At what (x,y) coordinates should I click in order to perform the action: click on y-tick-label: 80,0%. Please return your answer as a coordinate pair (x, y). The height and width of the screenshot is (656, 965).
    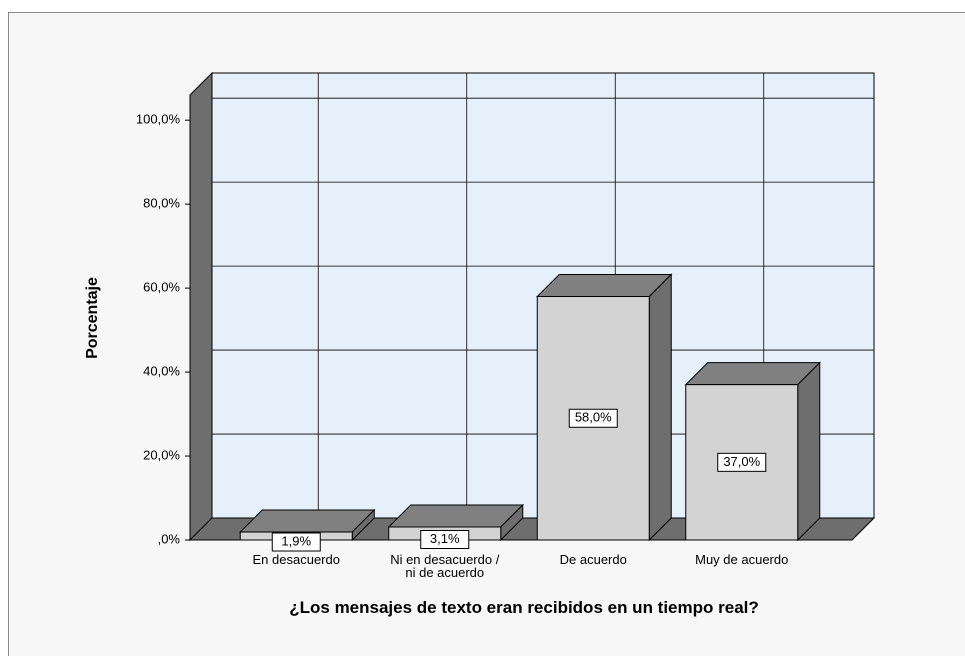
    Looking at the image, I should click on (161, 203).